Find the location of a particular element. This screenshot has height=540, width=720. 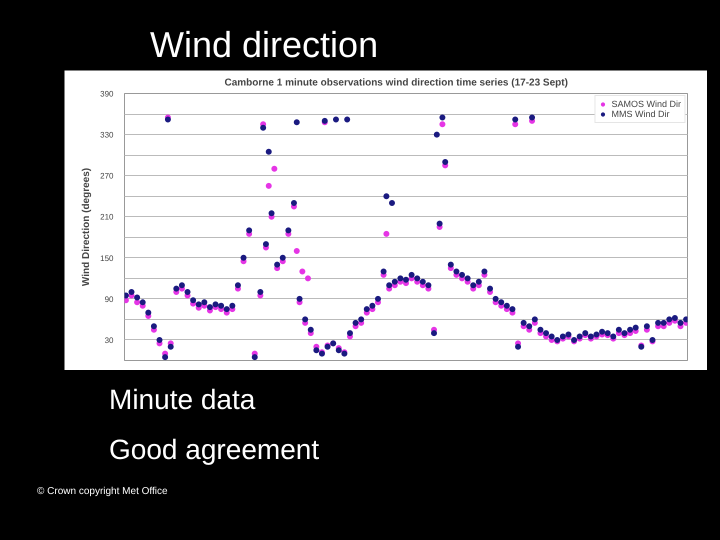

text: © Crown copyright Met Office is located at coordinates (102, 492).